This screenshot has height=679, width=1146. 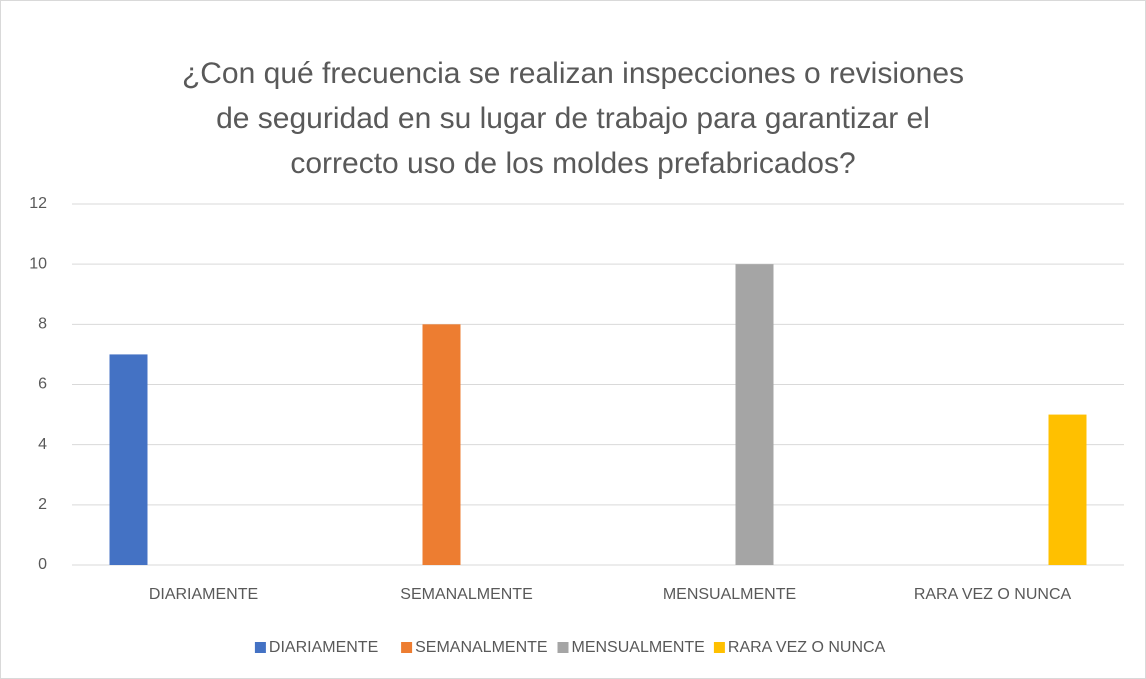 I want to click on y-tick-label: 0, so click(x=42, y=564).